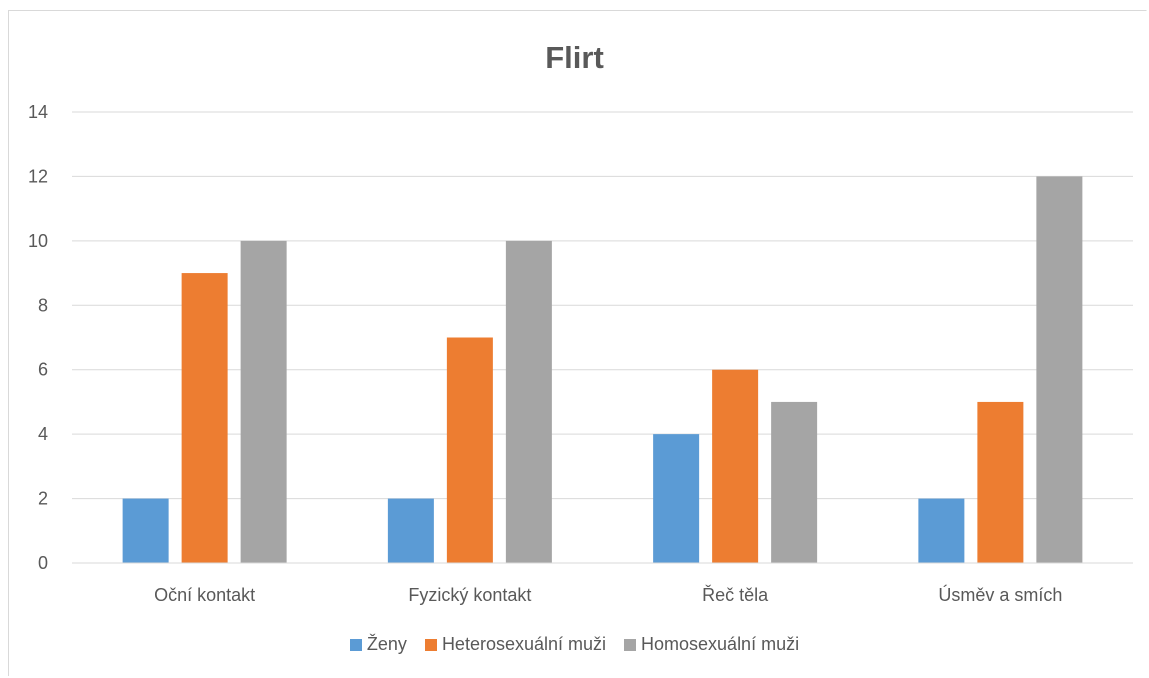  I want to click on x-tick-label: Řeč těla, so click(735, 595).